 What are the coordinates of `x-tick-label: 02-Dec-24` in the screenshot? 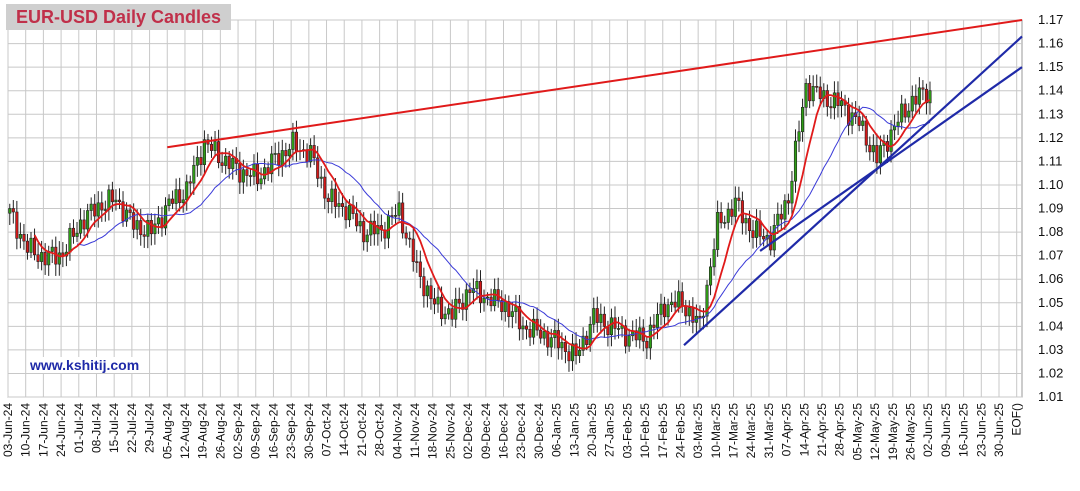 It's located at (468, 431).